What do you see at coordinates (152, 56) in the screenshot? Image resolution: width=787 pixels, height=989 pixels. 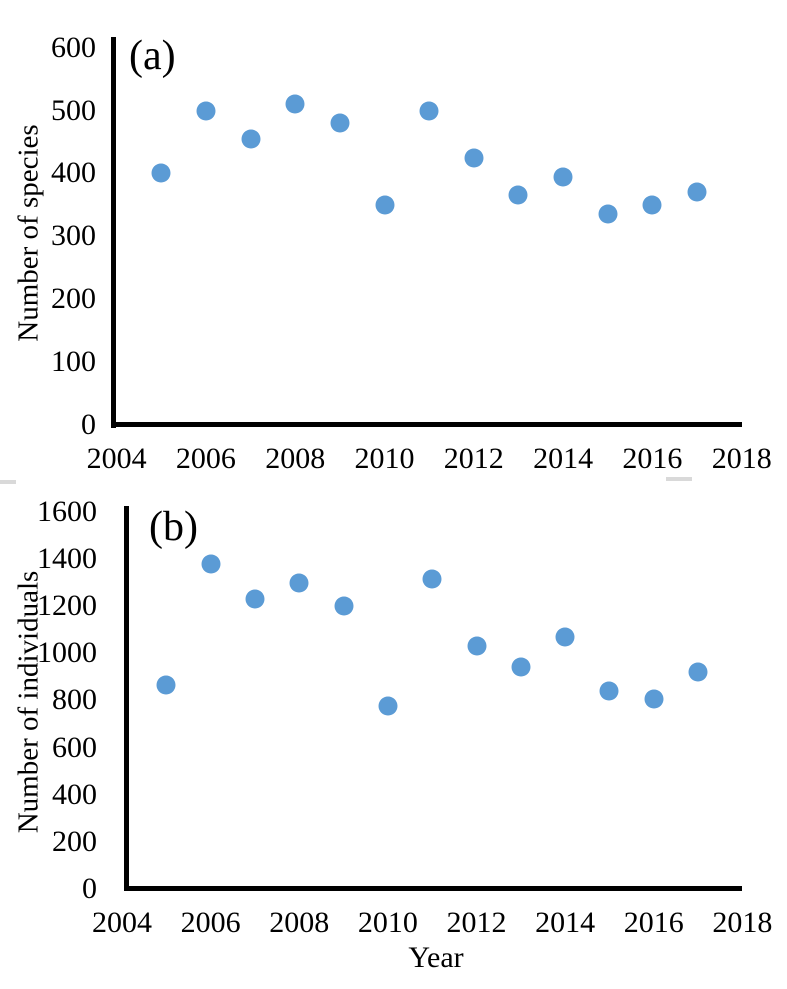 I see `panel-label-a: (a)` at bounding box center [152, 56].